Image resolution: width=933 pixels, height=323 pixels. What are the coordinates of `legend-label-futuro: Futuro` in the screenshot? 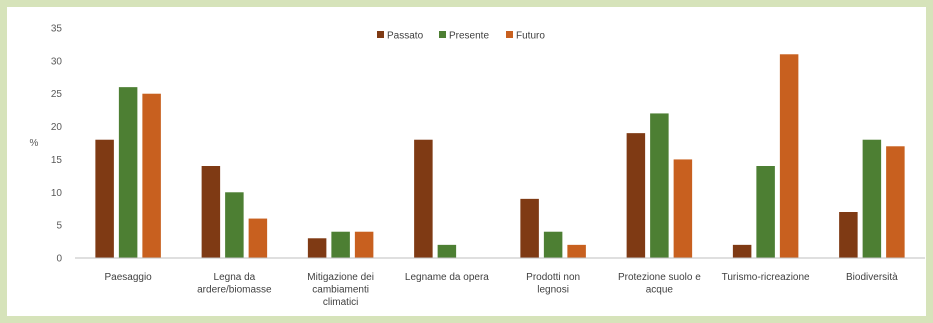 It's located at (530, 36).